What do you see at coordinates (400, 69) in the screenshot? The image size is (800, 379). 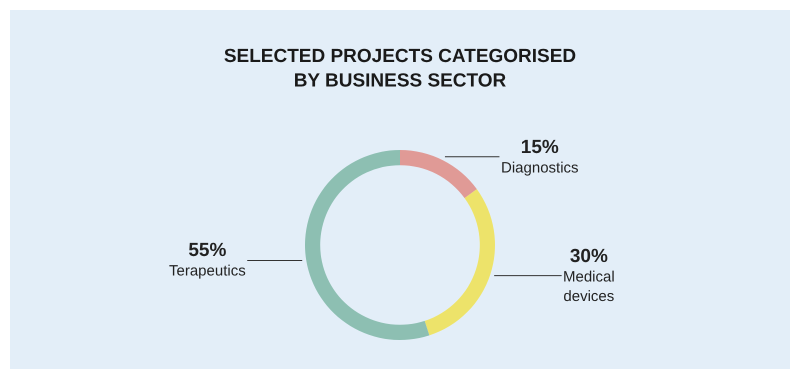 I see `chart-title: SELECTED PROJECTS CATEGORISED BY BUSINESS SECTOR` at bounding box center [400, 69].